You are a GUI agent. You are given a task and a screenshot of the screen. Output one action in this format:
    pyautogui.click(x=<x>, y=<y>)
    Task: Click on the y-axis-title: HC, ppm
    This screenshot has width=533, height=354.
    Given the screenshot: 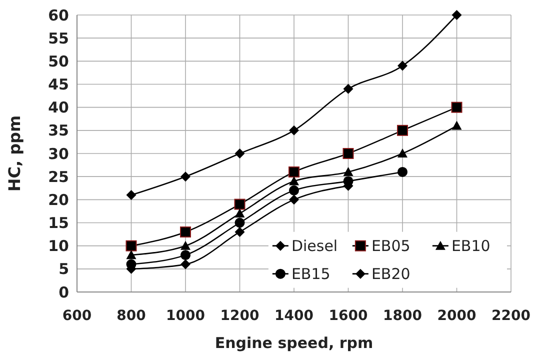 What is the action you would take?
    pyautogui.click(x=14, y=153)
    